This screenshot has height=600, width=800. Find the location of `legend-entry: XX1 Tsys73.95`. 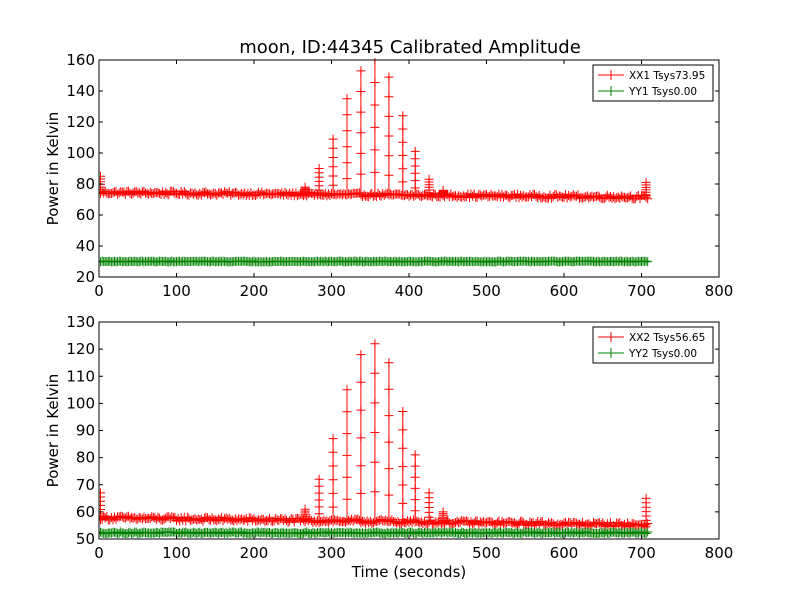

legend-entry: XX1 Tsys73.95 is located at coordinates (651, 76).